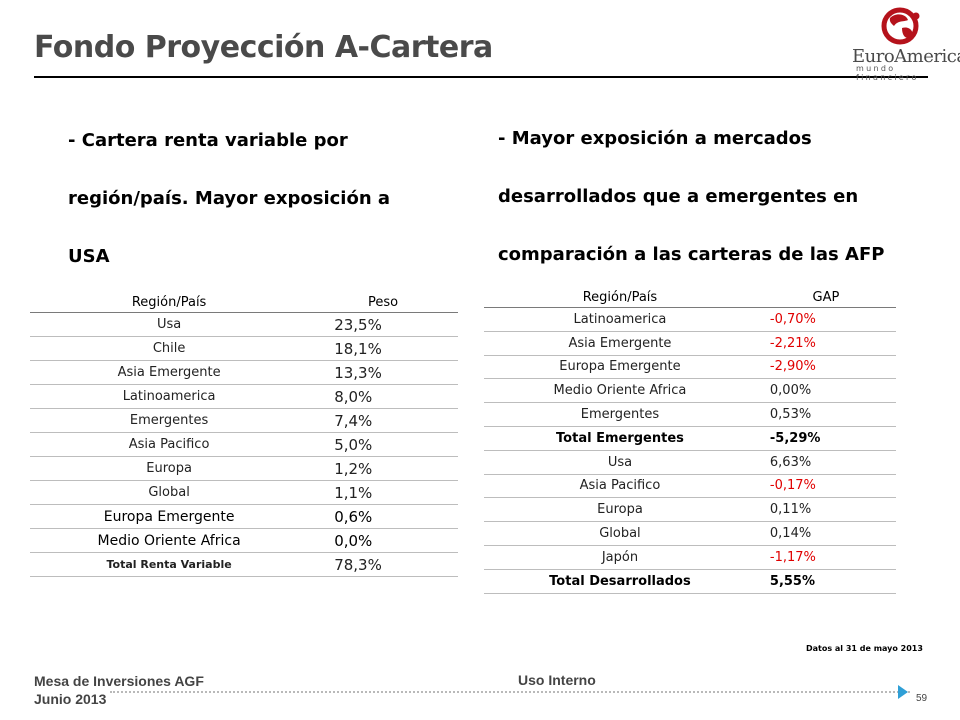 This screenshot has width=960, height=720. I want to click on value-cell: 0,14%, so click(825, 533).